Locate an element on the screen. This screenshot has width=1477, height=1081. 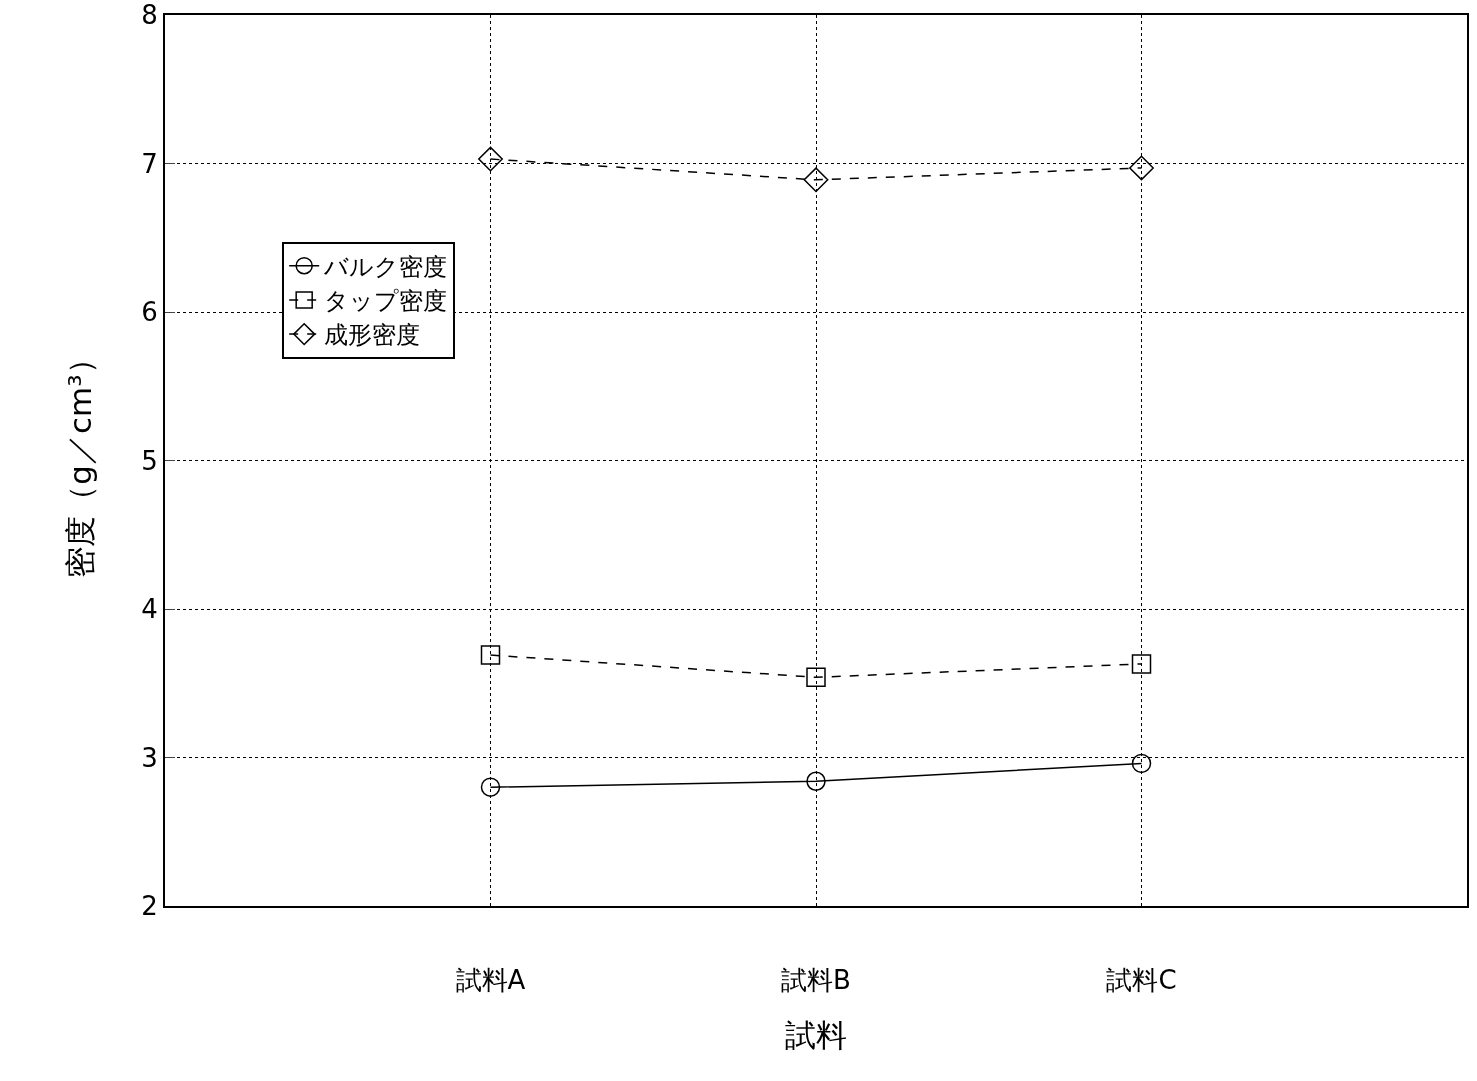
y-axis-title: 密度（g／cm³） is located at coordinates (80, 460).